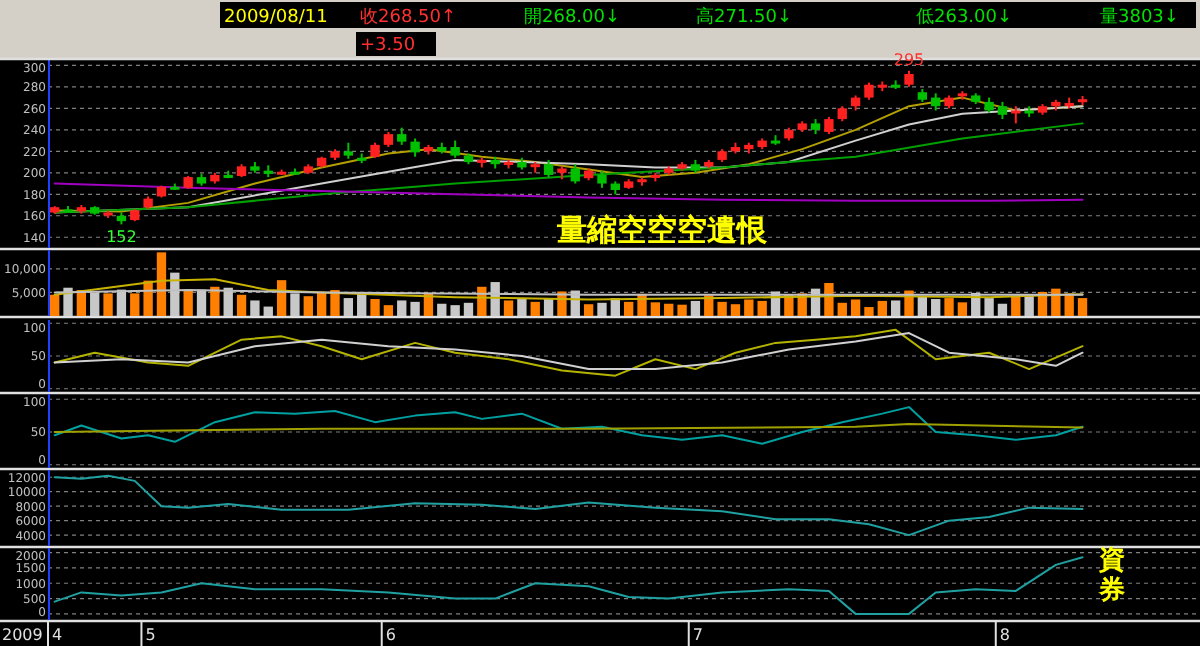 Image resolution: width=1200 pixels, height=646 pixels. Describe the element at coordinates (121, 237) in the screenshot. I see `annotation: 152` at that location.